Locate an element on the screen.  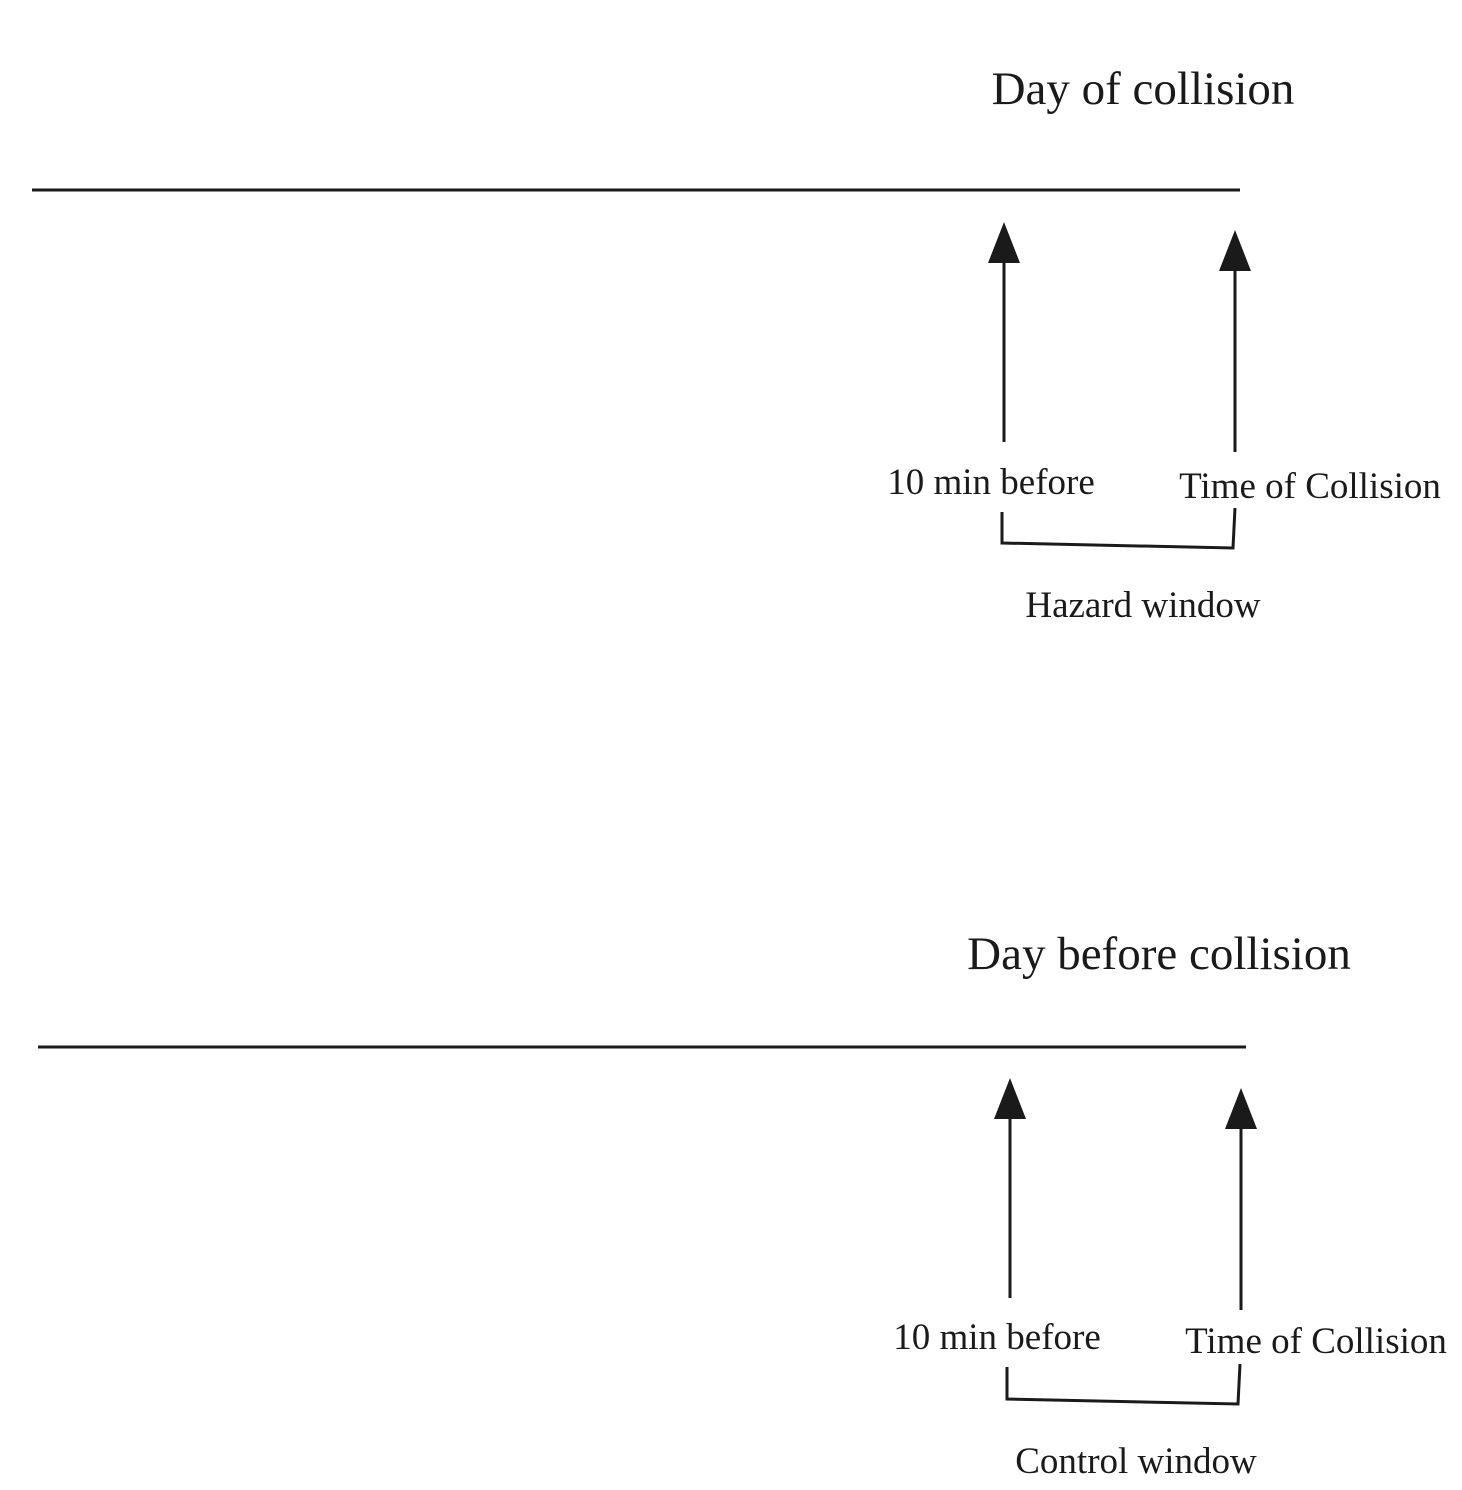
window-label: Control window is located at coordinates (1136, 1461).